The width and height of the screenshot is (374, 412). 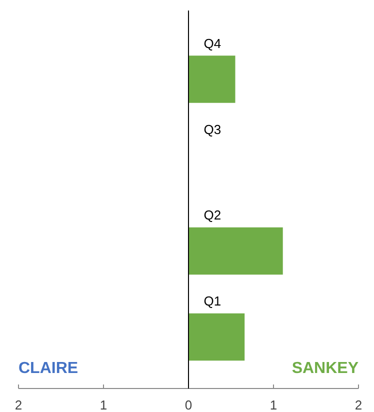 I want to click on x-tick-label: 0, so click(x=188, y=405).